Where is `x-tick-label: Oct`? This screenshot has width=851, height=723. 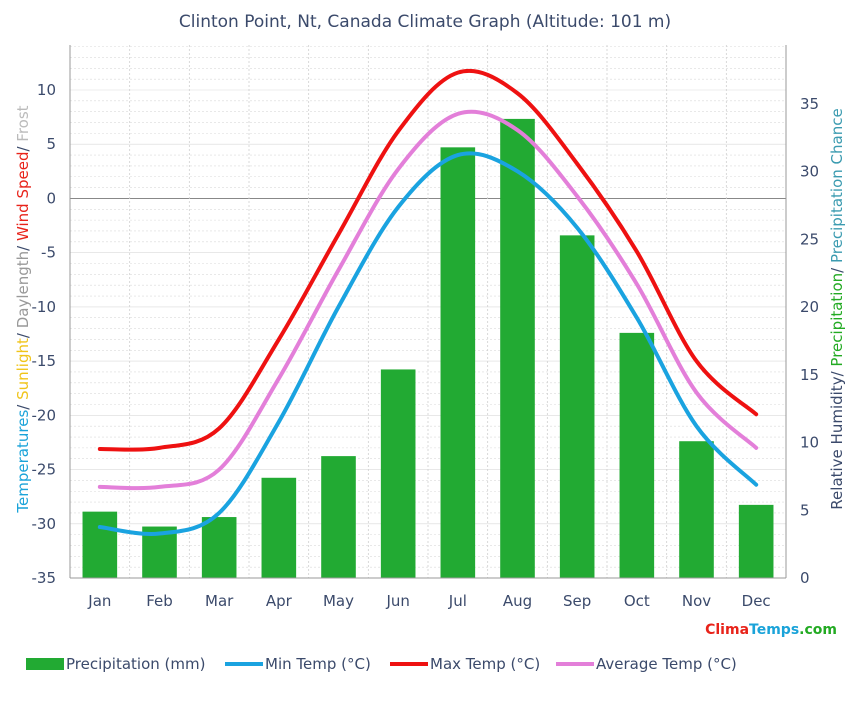
x-tick-label: Oct is located at coordinates (637, 601).